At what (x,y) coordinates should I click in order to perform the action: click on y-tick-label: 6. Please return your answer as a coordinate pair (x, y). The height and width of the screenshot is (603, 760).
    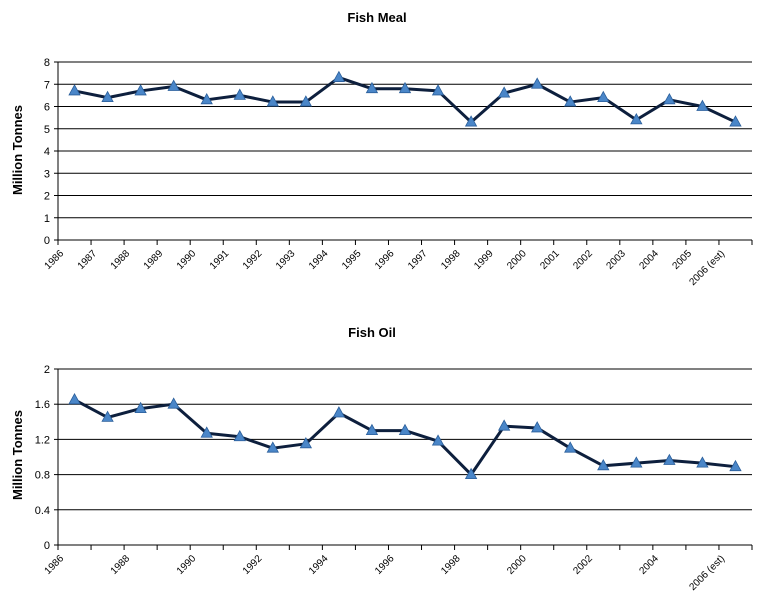
    Looking at the image, I should click on (47, 108).